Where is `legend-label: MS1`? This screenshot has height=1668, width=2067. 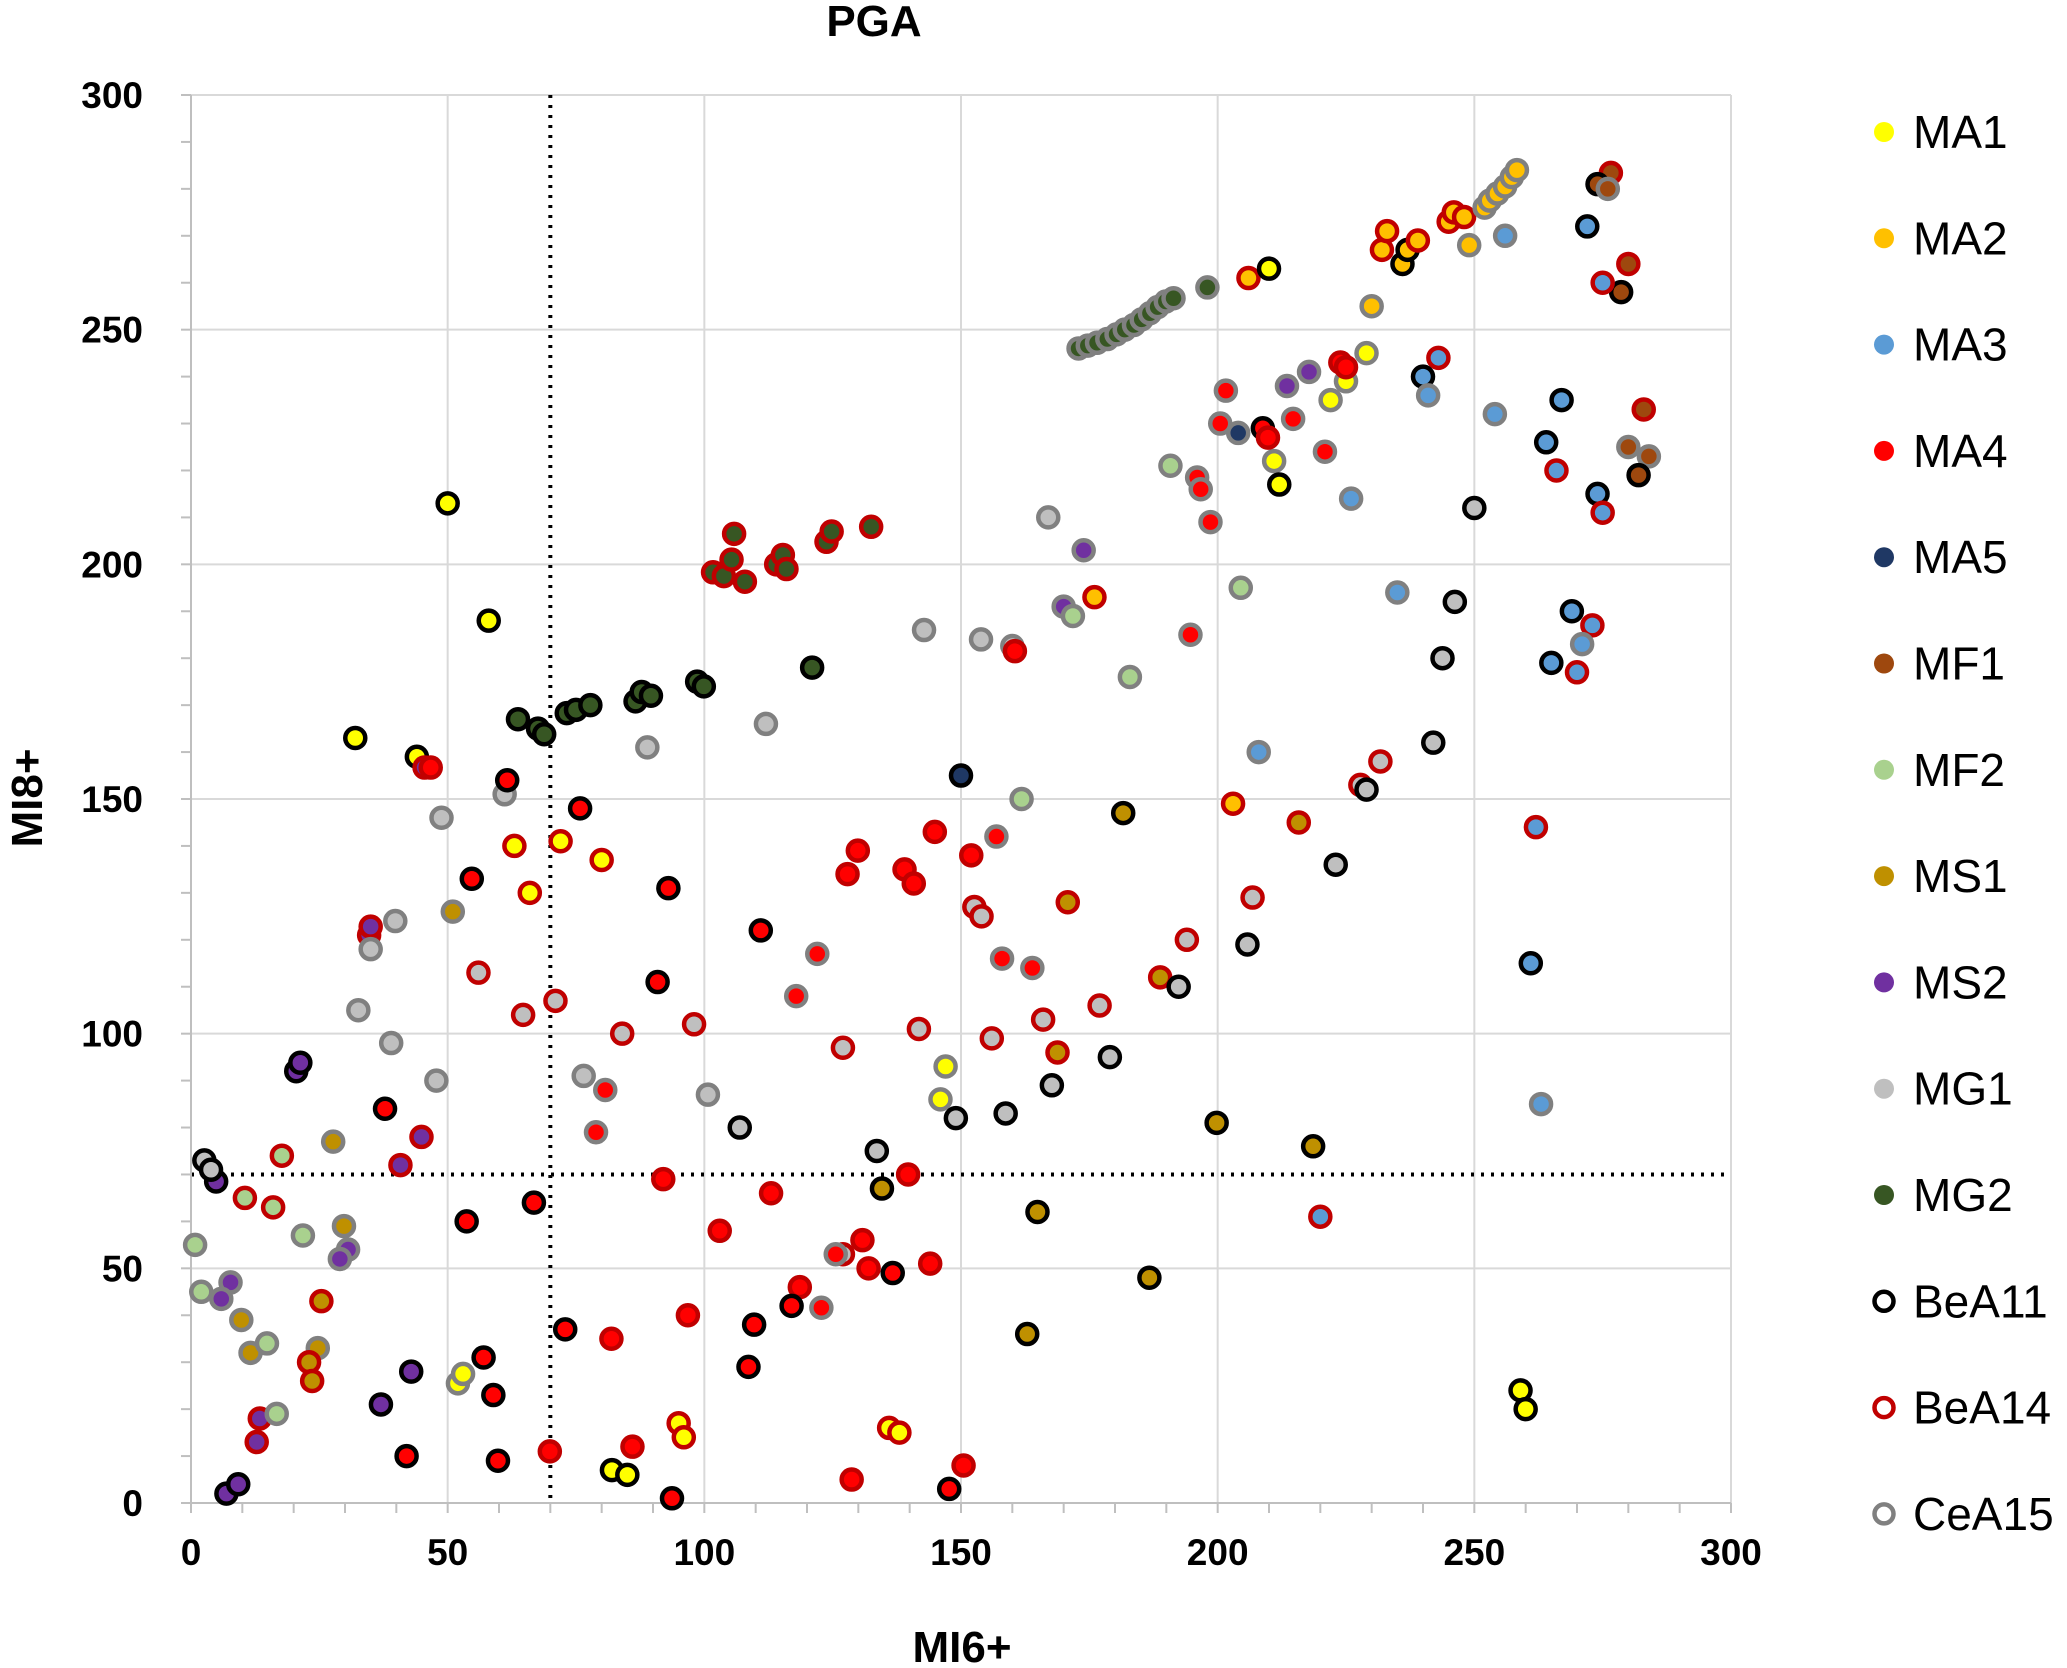 legend-label: MS1 is located at coordinates (1960, 876).